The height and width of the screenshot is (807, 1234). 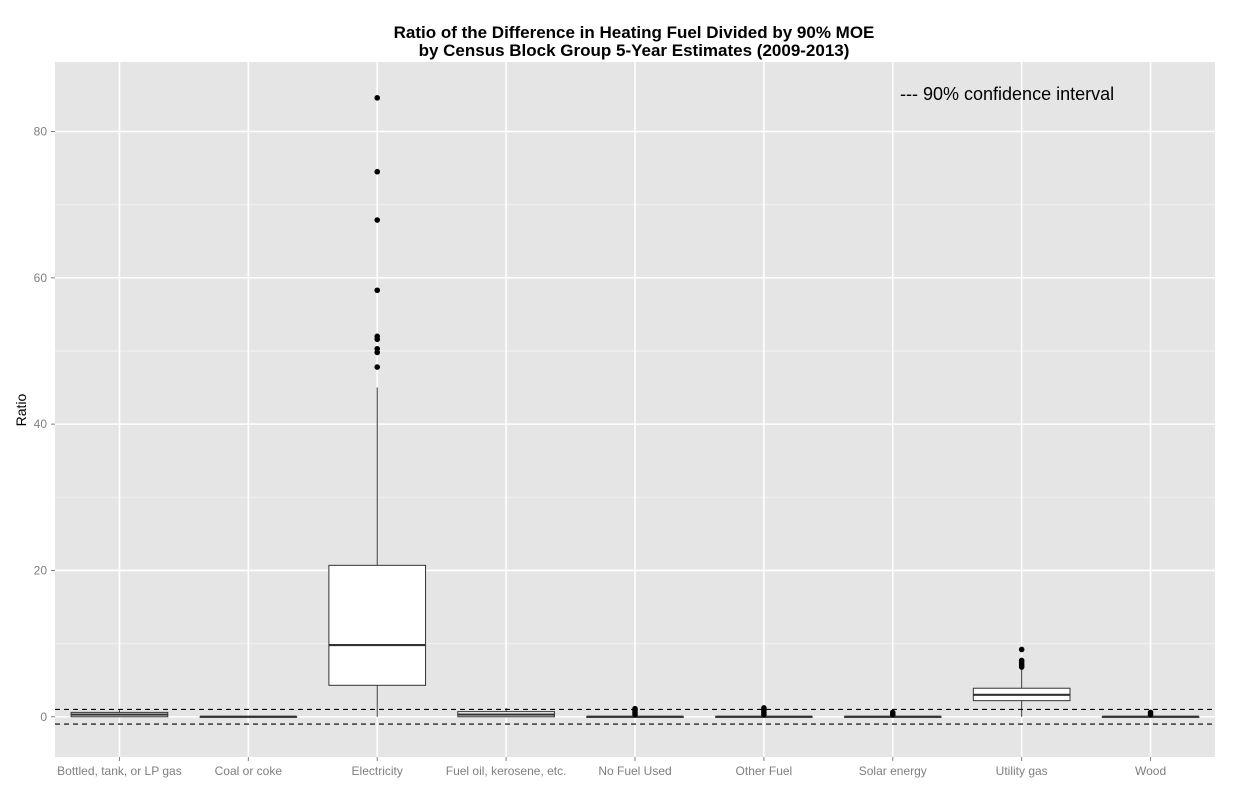 What do you see at coordinates (119, 771) in the screenshot?
I see `x-tick-label: Bottled, tank, or LP gas` at bounding box center [119, 771].